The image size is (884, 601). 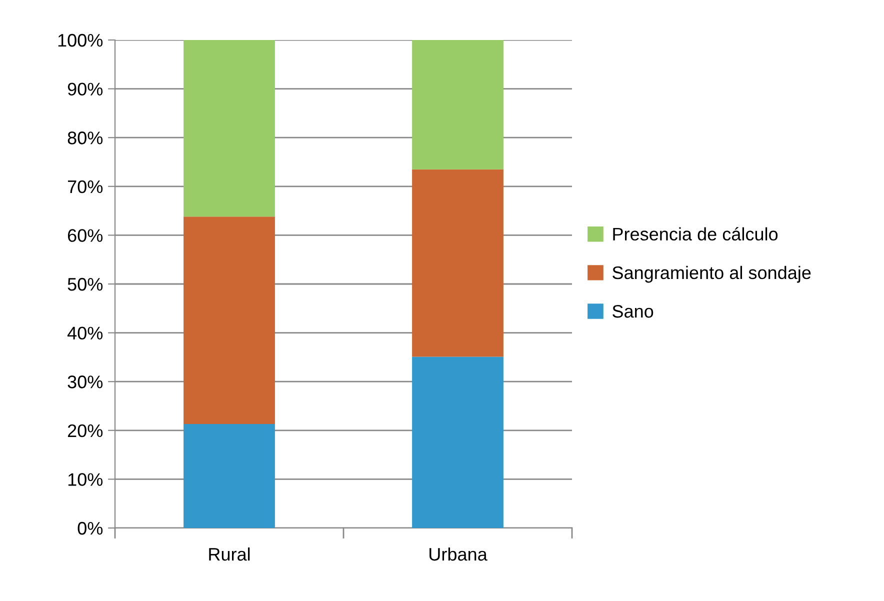 I want to click on y-tick-label: 10%, so click(x=85, y=479).